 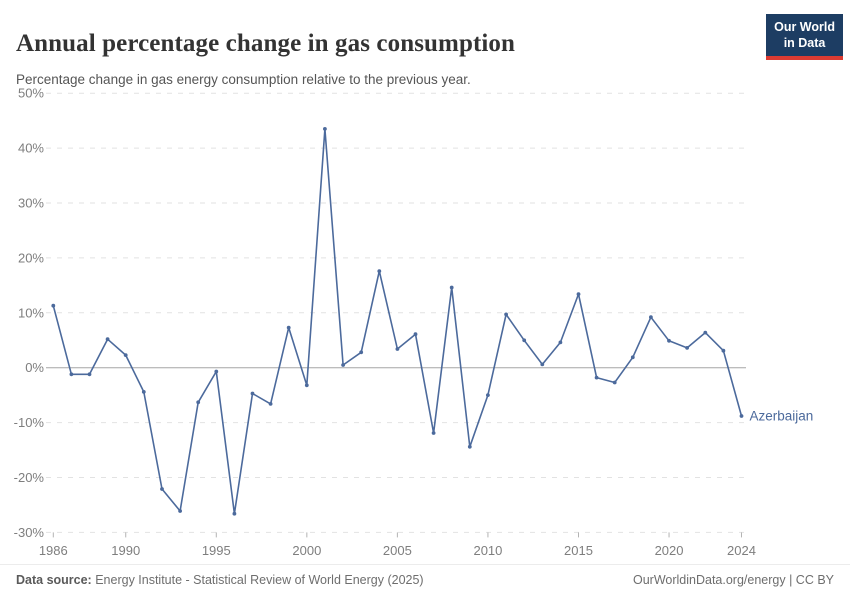 I want to click on attribution-link: OurWorldinData.org/energy | CC BY, so click(x=733, y=580).